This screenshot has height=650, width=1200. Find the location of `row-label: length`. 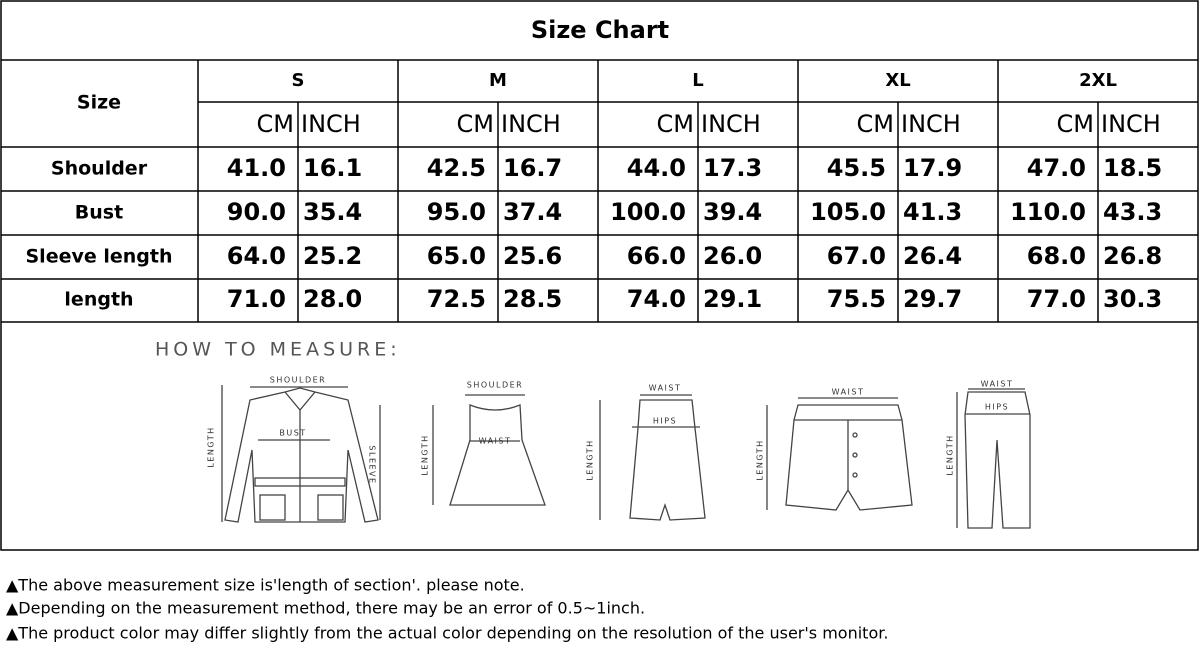

row-label: length is located at coordinates (98, 300).